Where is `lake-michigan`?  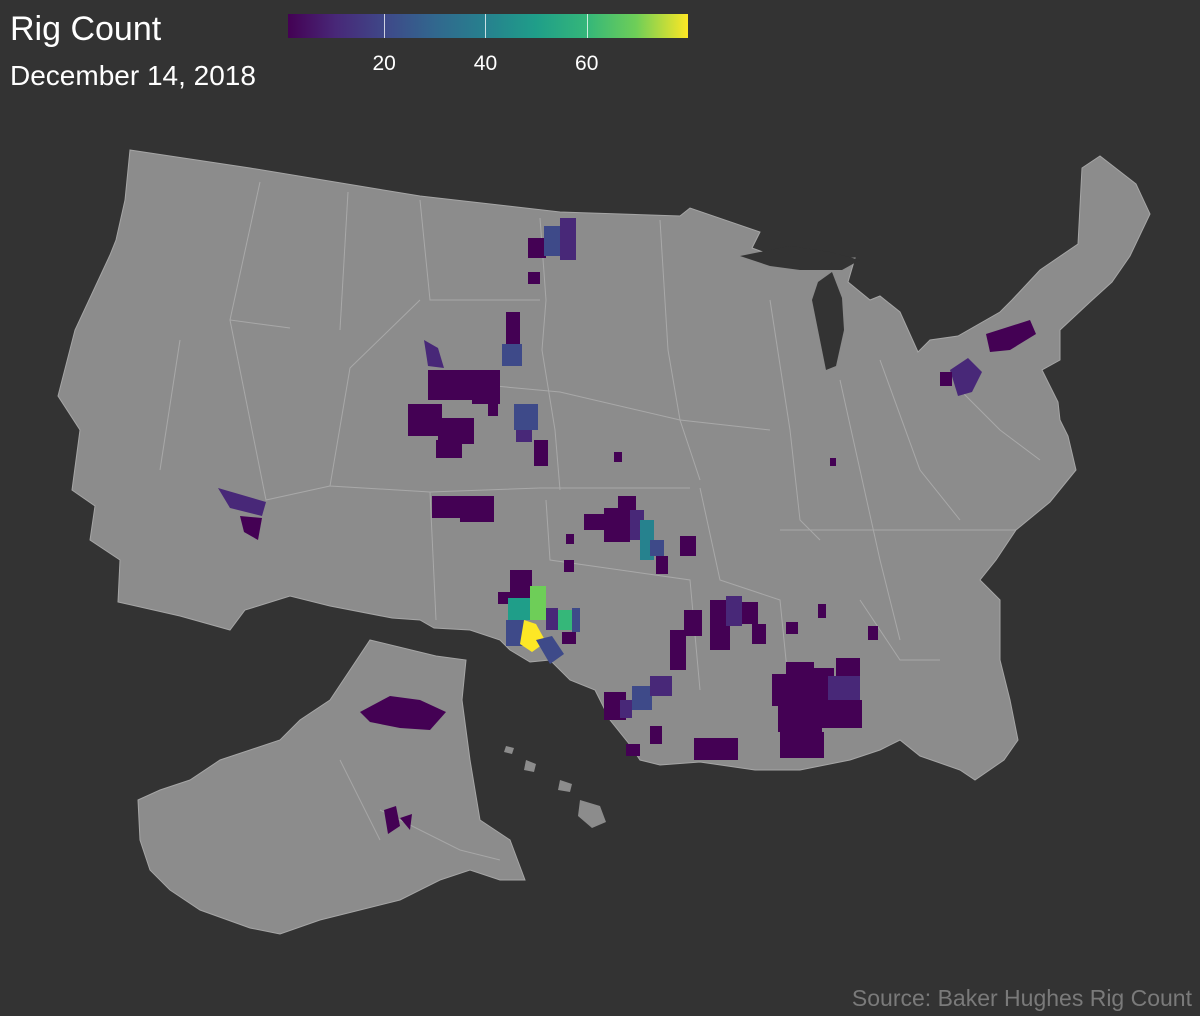 lake-michigan is located at coordinates (828, 321).